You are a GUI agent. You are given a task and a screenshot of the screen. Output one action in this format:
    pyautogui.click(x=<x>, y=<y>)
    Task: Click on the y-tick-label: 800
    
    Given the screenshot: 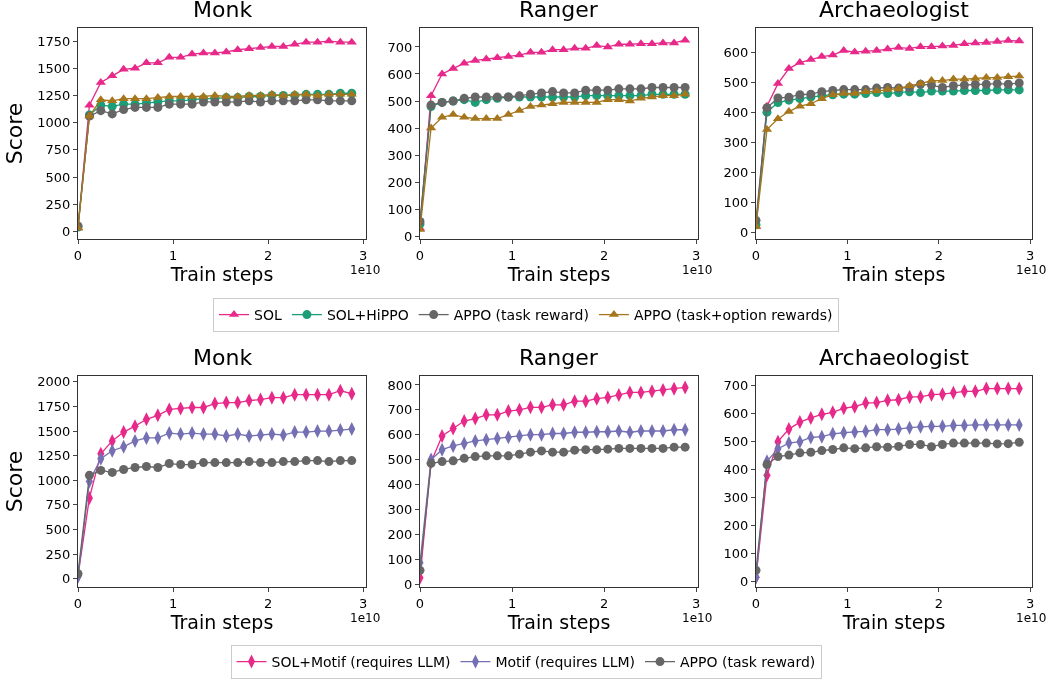 What is the action you would take?
    pyautogui.click(x=400, y=385)
    